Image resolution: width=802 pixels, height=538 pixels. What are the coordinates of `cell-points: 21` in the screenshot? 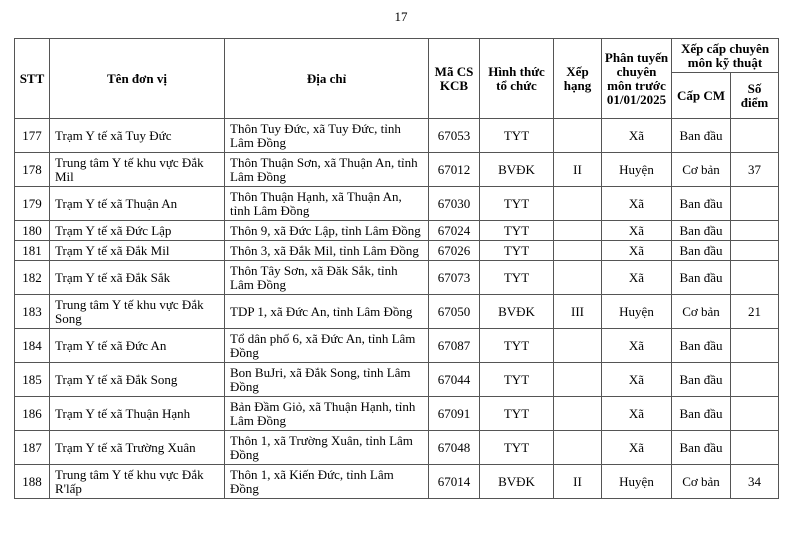 It's located at (754, 311).